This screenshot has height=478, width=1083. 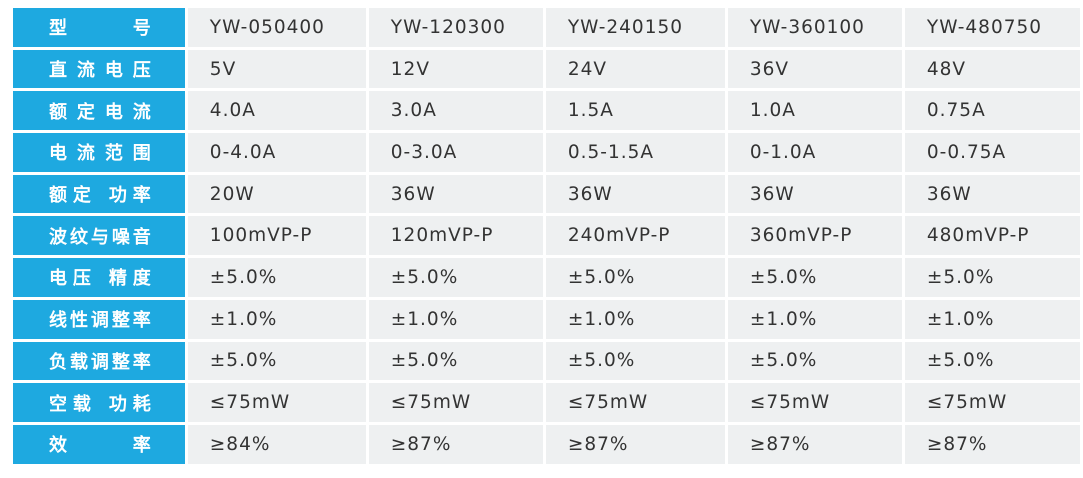 I want to click on row-header: 电压 精度, so click(x=99, y=277).